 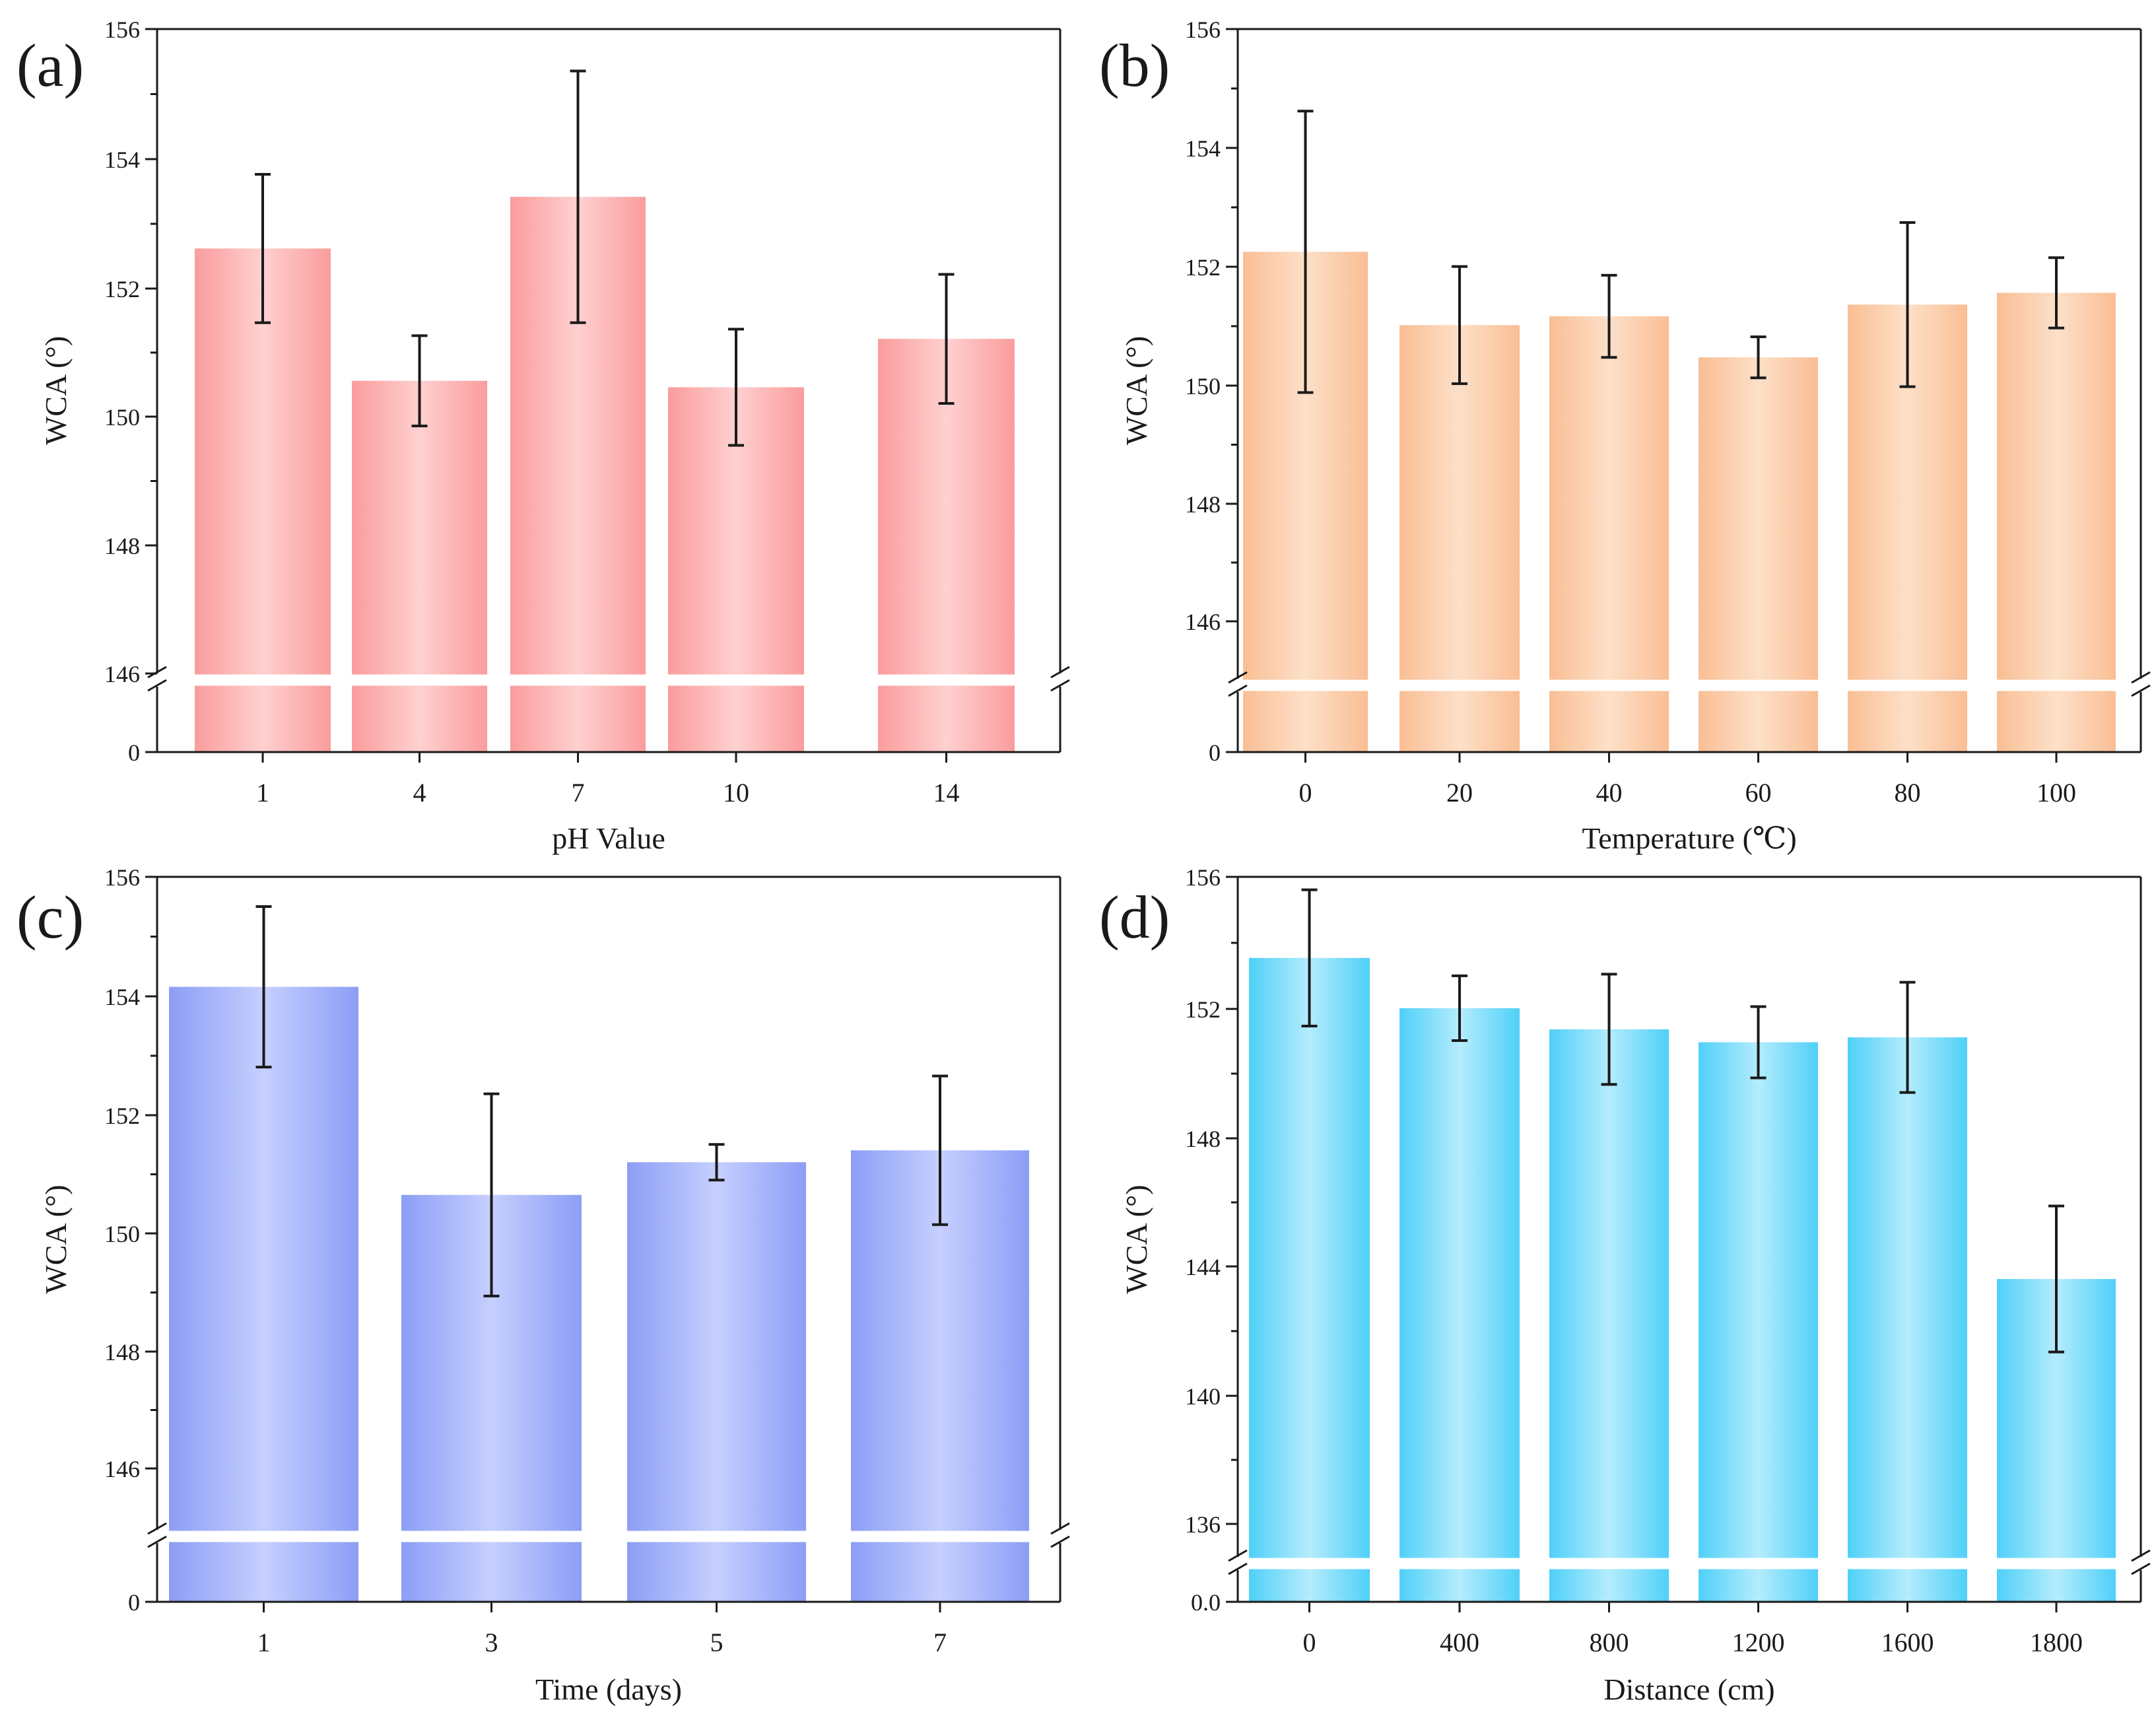 I want to click on panel-c-ytick-label: 148, so click(x=122, y=1352).